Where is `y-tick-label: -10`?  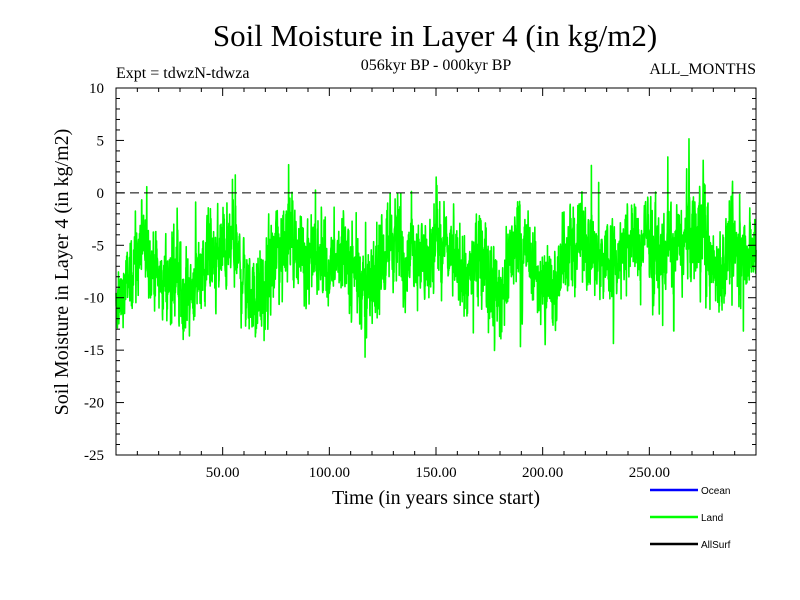
y-tick-label: -10 is located at coordinates (94, 299).